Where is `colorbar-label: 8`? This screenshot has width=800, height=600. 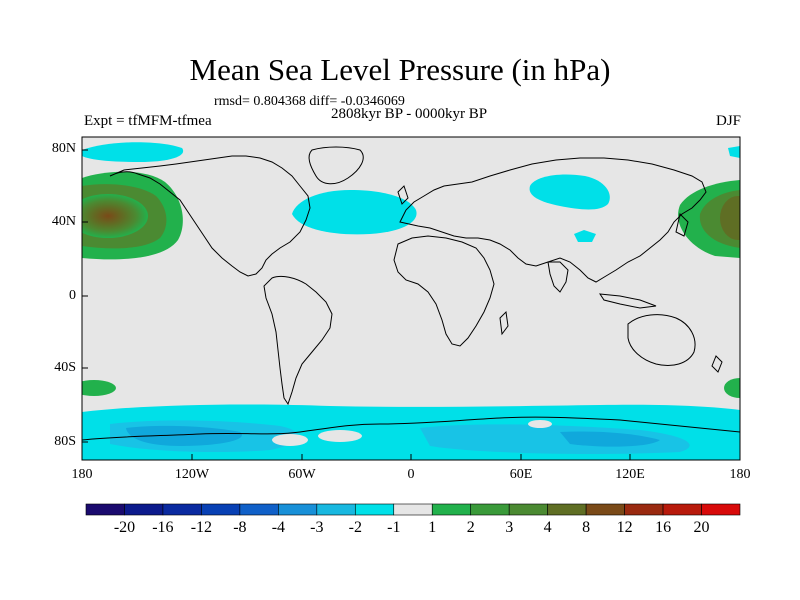
colorbar-label: 8 is located at coordinates (586, 527).